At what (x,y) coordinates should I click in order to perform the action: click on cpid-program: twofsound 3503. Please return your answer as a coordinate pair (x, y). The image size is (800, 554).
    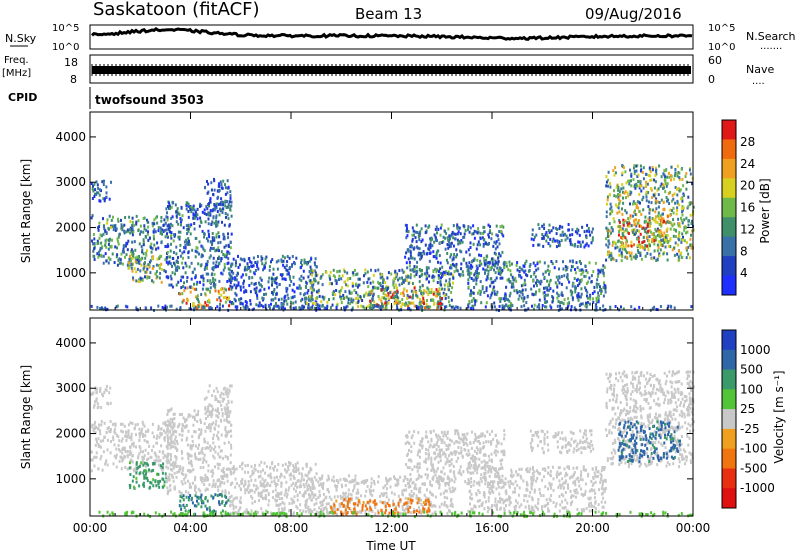
    Looking at the image, I should click on (149, 100).